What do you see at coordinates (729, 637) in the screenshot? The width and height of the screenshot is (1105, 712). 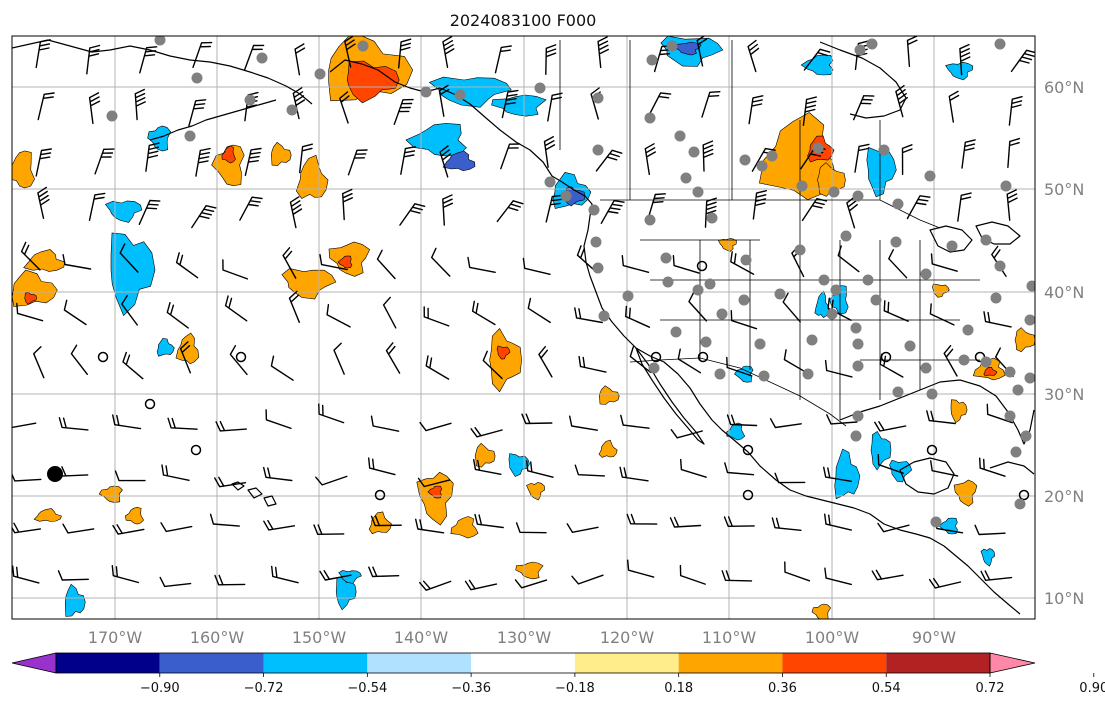 I see `lon-tick-label: 110°W` at bounding box center [729, 637].